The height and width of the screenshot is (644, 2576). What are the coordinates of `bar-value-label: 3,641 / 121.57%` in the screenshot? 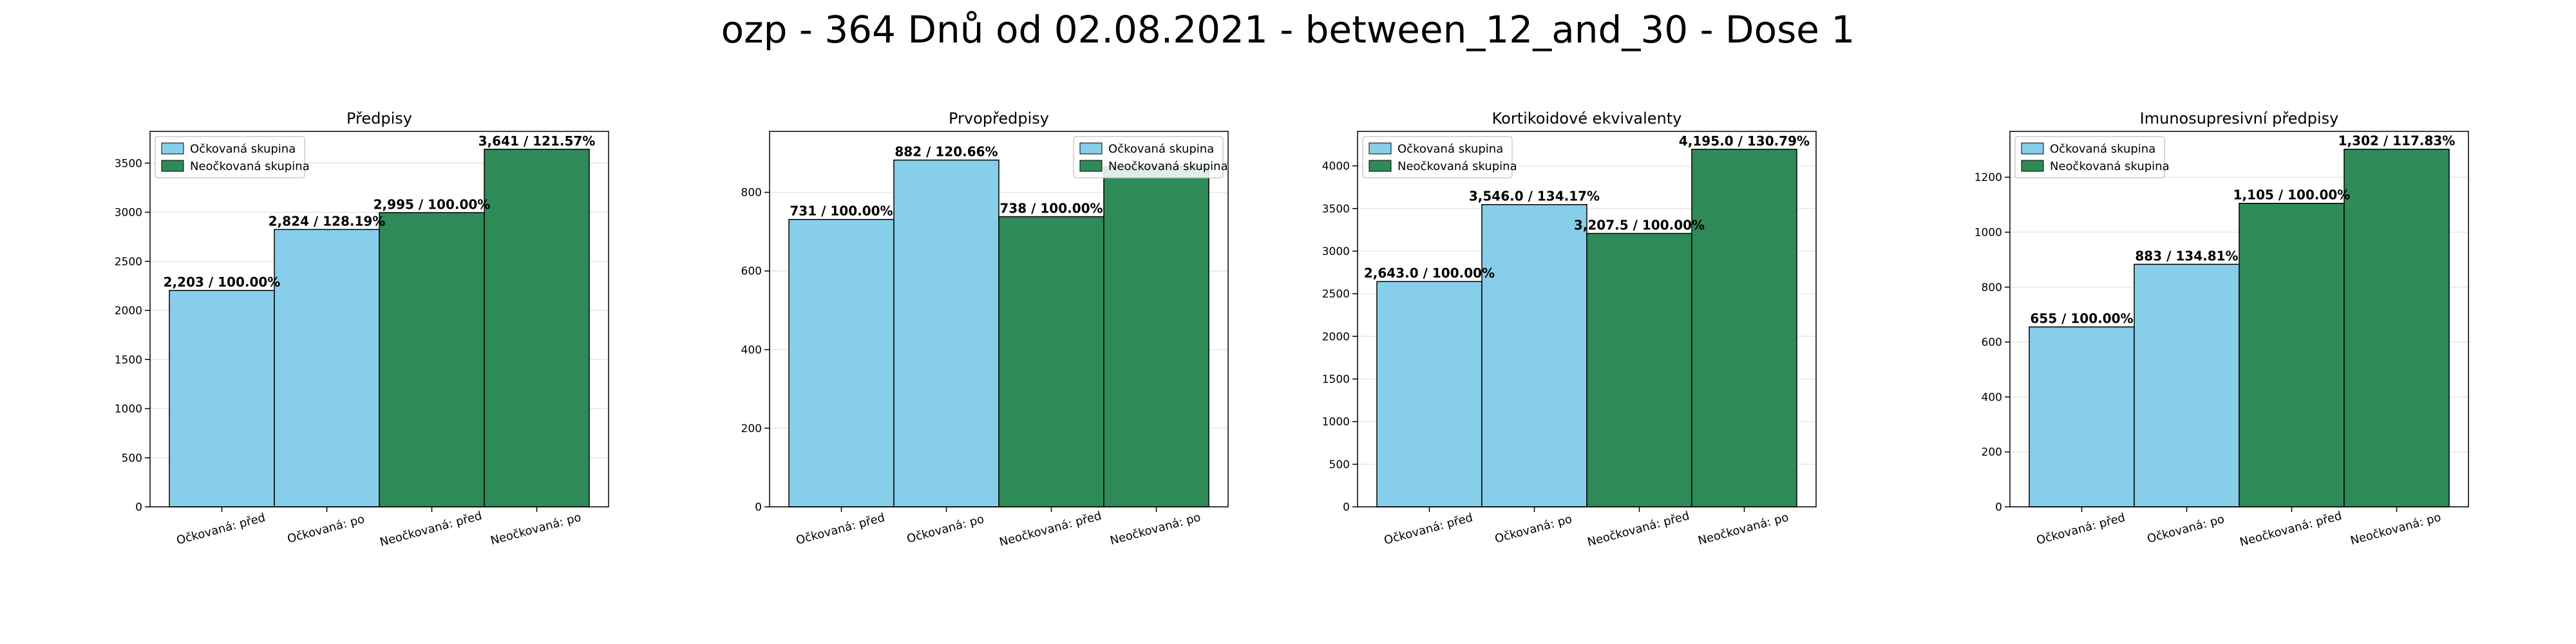 It's located at (537, 141).